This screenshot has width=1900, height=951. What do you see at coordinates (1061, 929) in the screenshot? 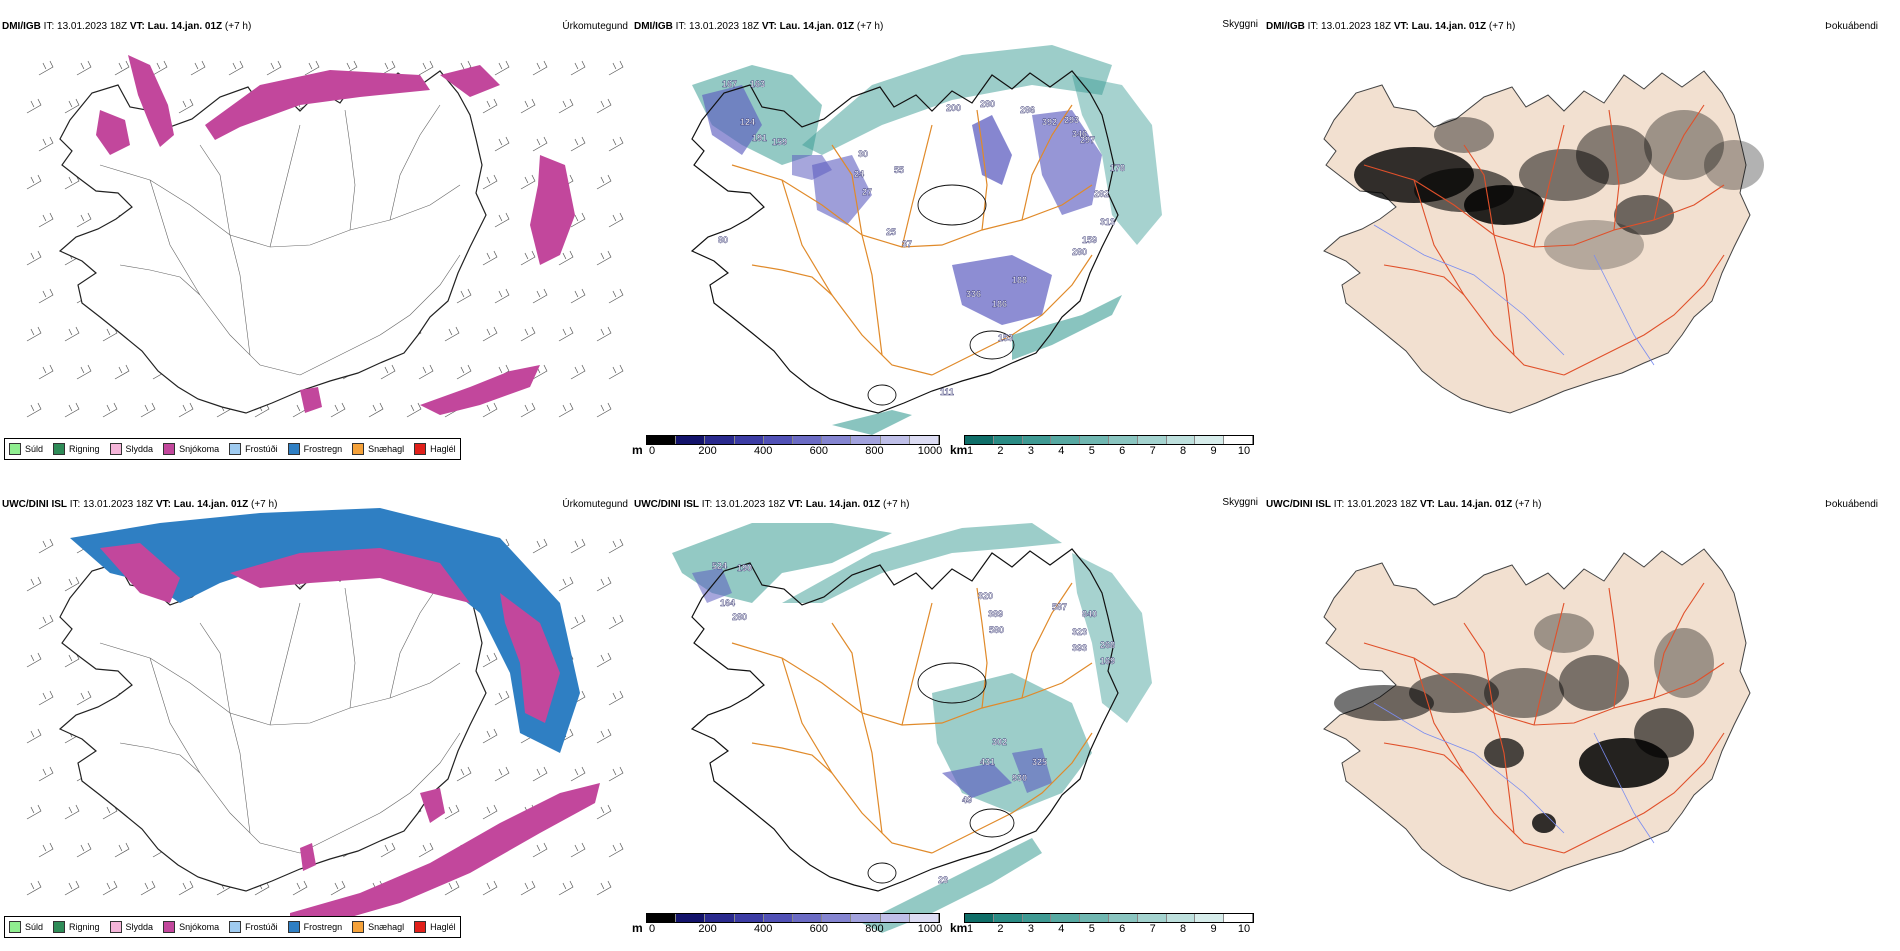
I see `colorbar-tick: 4` at bounding box center [1061, 929].